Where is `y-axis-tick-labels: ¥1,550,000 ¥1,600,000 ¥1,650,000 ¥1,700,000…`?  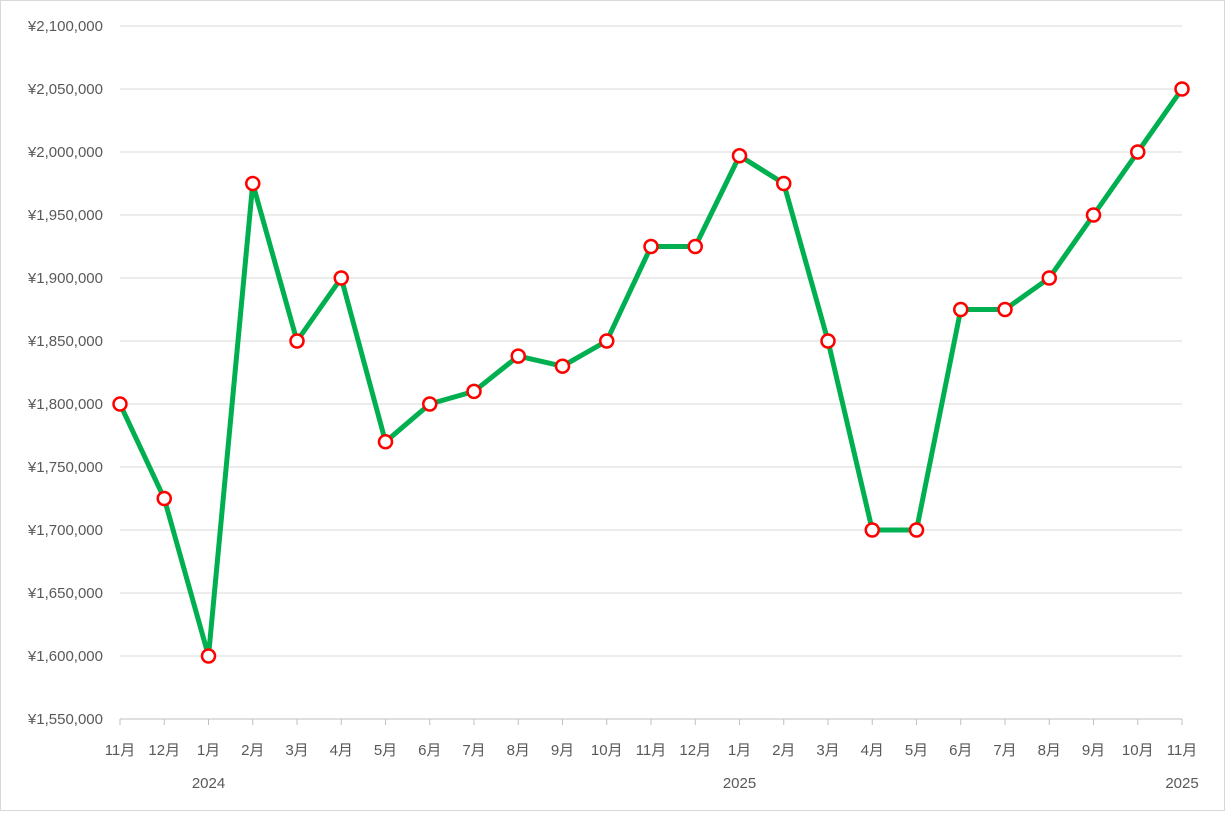
y-axis-tick-labels: ¥1,550,000 ¥1,600,000 ¥1,650,000 ¥1,700,000… is located at coordinates (65, 373).